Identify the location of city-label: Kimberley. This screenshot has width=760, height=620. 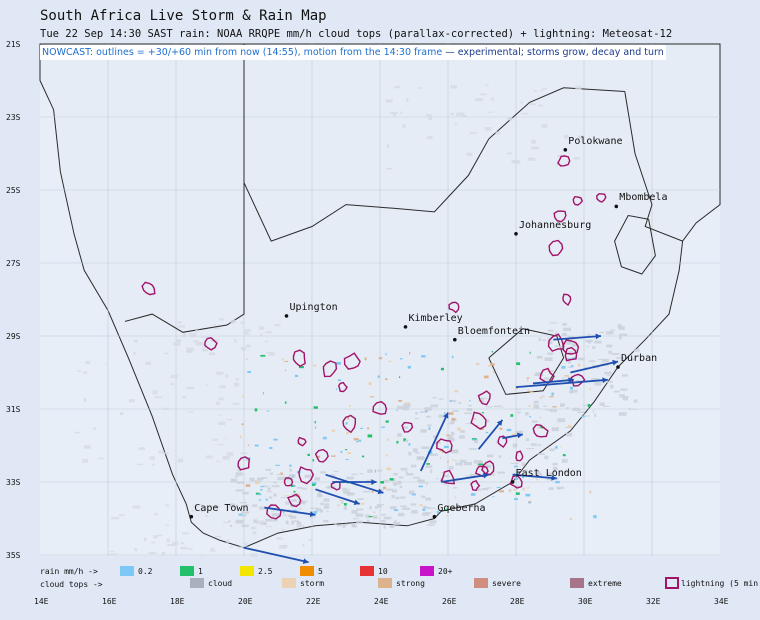
(435, 318).